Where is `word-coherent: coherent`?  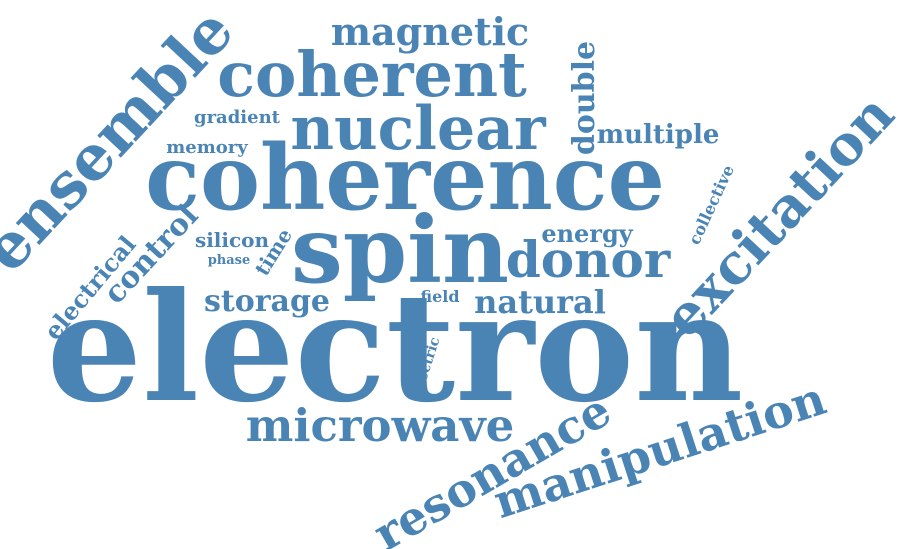 word-coherent: coherent is located at coordinates (372, 74).